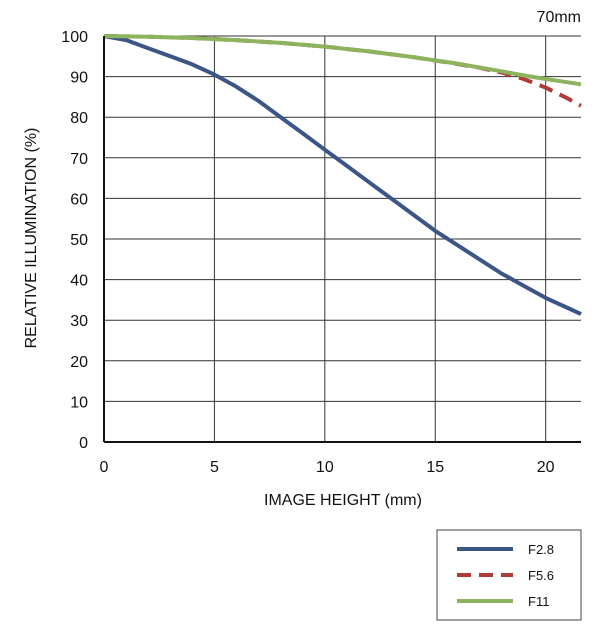 This screenshot has width=600, height=625. Describe the element at coordinates (214, 467) in the screenshot. I see `x-tick-label: 5` at that location.